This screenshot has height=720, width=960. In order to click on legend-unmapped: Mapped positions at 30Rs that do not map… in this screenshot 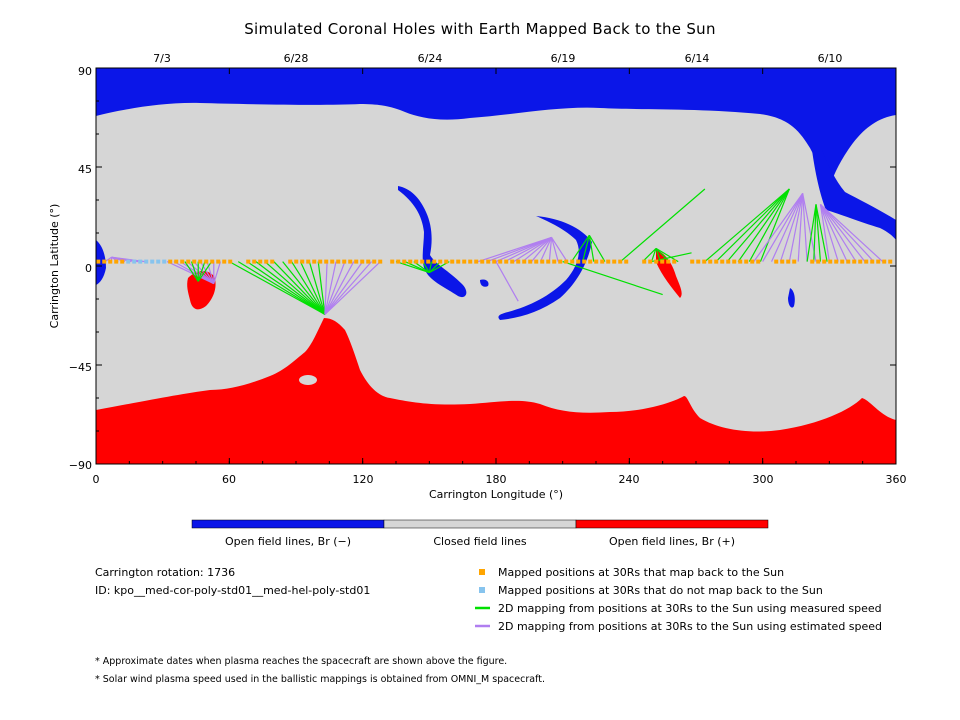, I will do `click(660, 590)`.